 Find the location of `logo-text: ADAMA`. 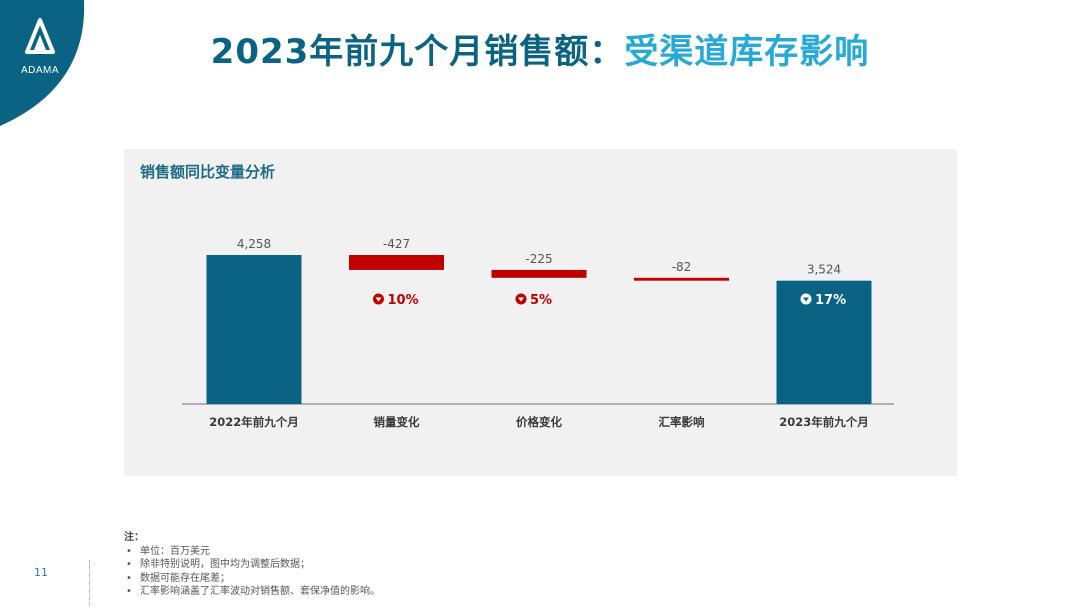

logo-text: ADAMA is located at coordinates (40, 70).